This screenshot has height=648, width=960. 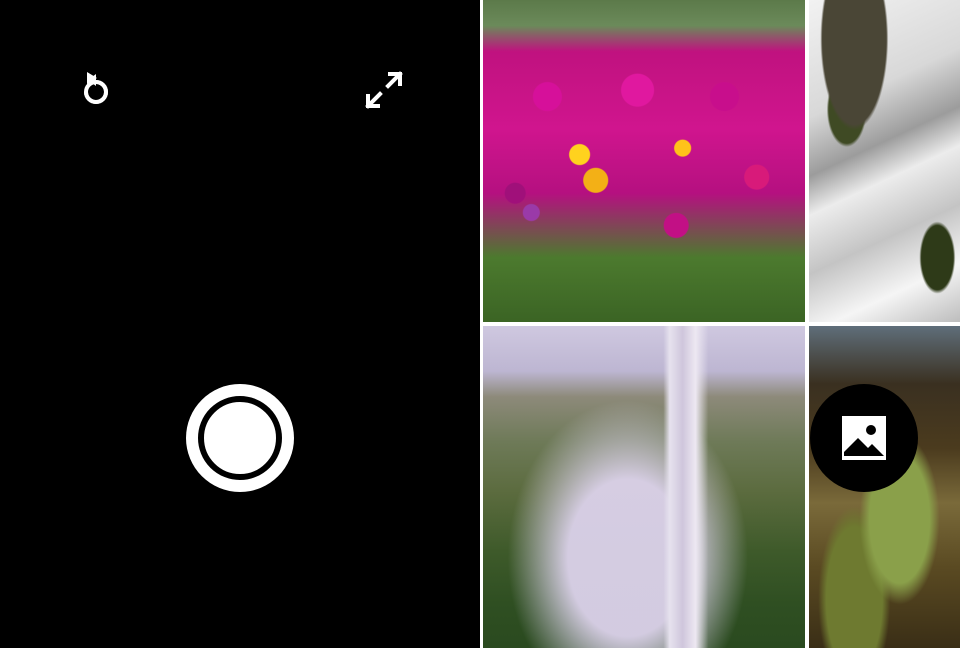 I want to click on gallery-image-icon, so click(x=864, y=438).